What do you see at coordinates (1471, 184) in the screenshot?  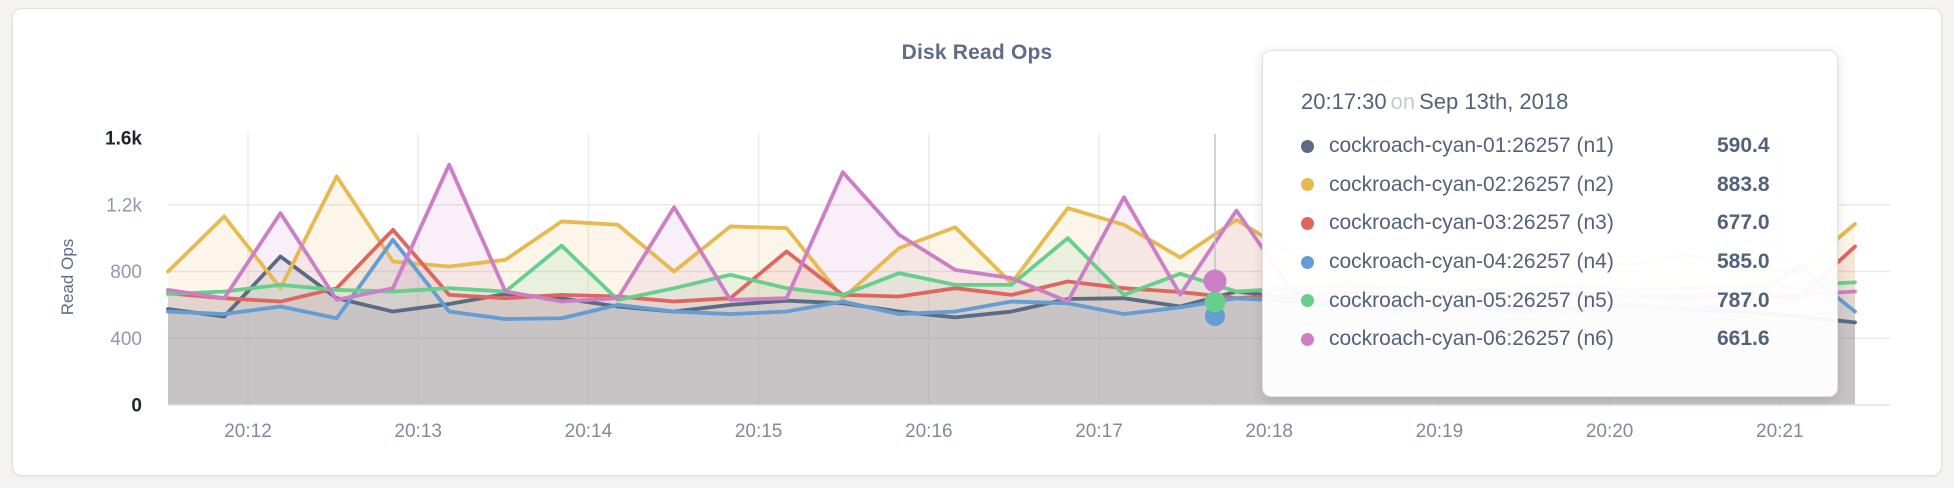 I see `series-name: cockroach-cyan-02:26257 (n2)` at bounding box center [1471, 184].